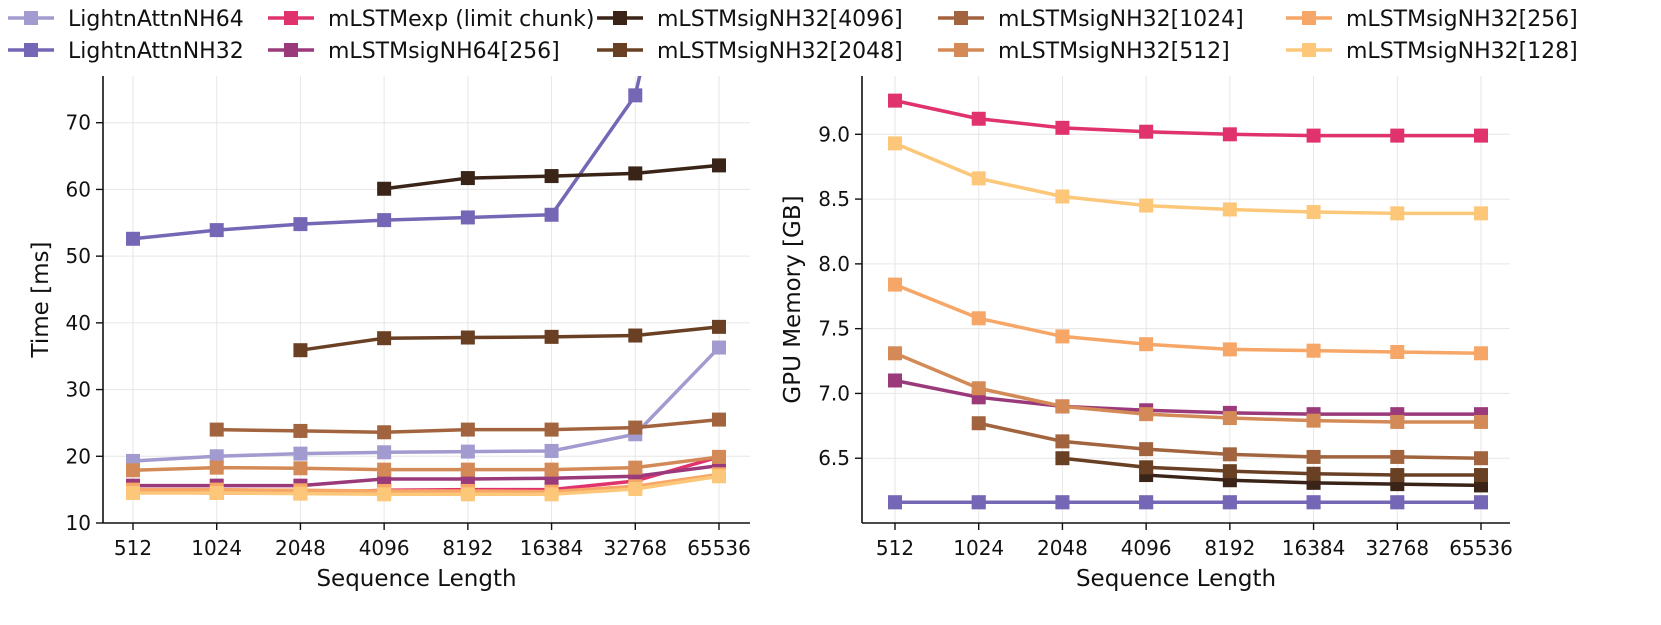 The width and height of the screenshot is (1661, 625). What do you see at coordinates (780, 19) in the screenshot?
I see `legend-label: mLSTMsigNH32[4096]` at bounding box center [780, 19].